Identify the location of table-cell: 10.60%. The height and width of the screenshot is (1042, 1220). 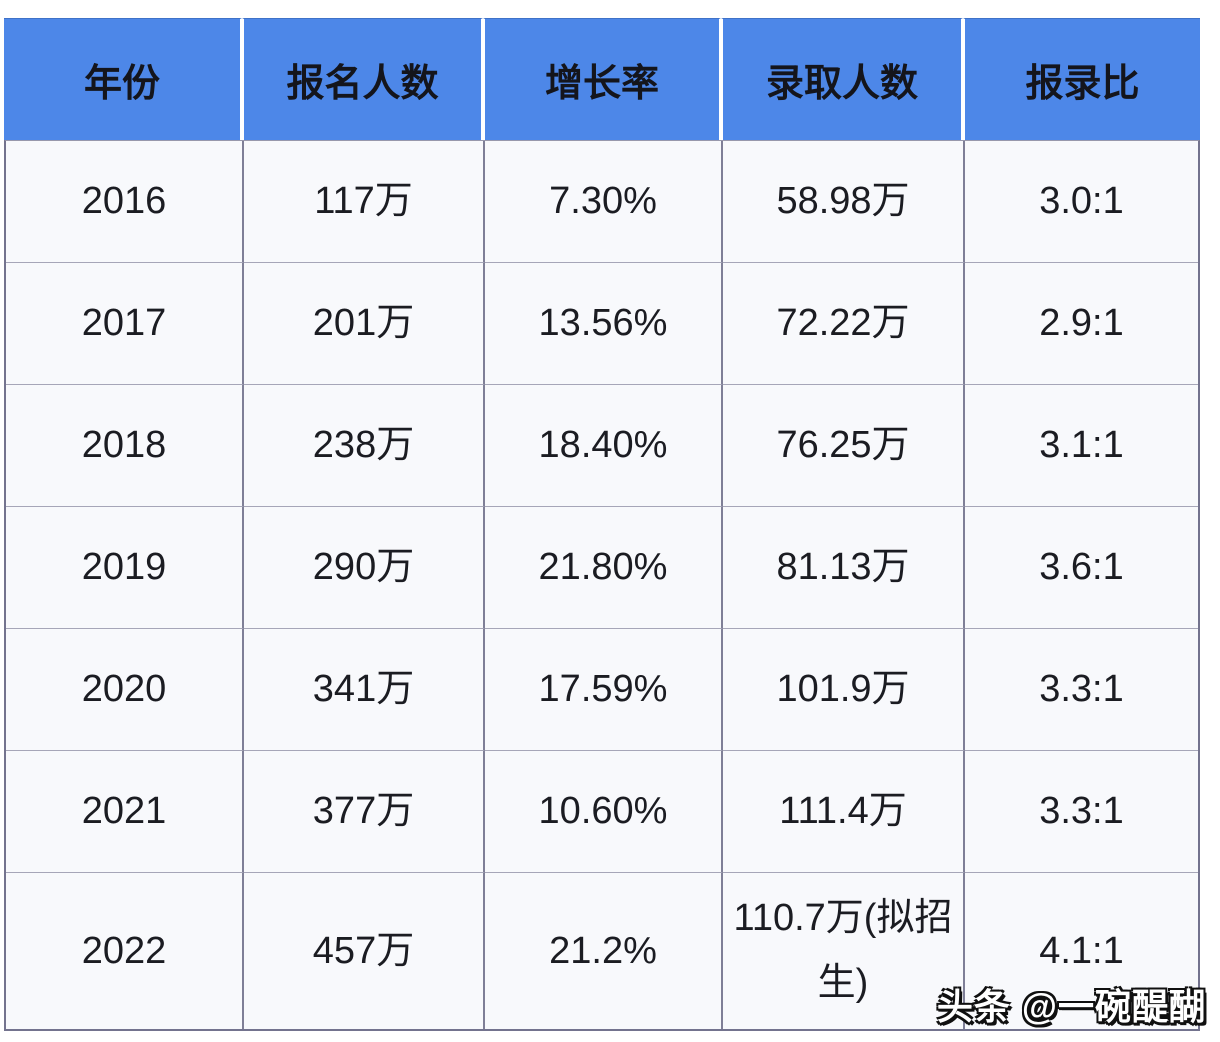
(604, 812).